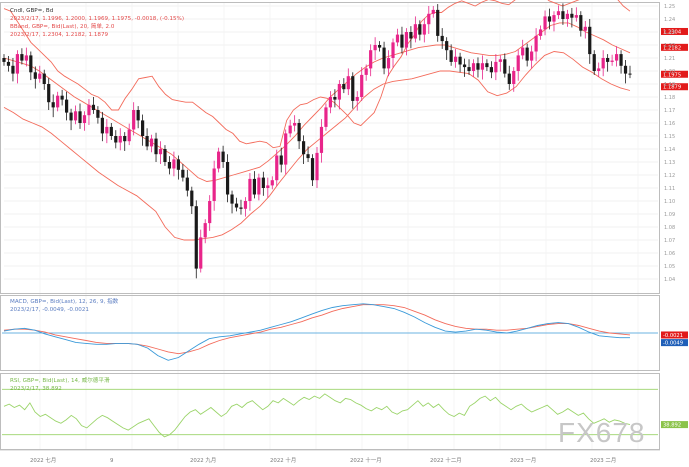 Image resolution: width=689 pixels, height=467 pixels. What do you see at coordinates (112, 461) in the screenshot?
I see `x-axis-label: 9` at bounding box center [112, 461].